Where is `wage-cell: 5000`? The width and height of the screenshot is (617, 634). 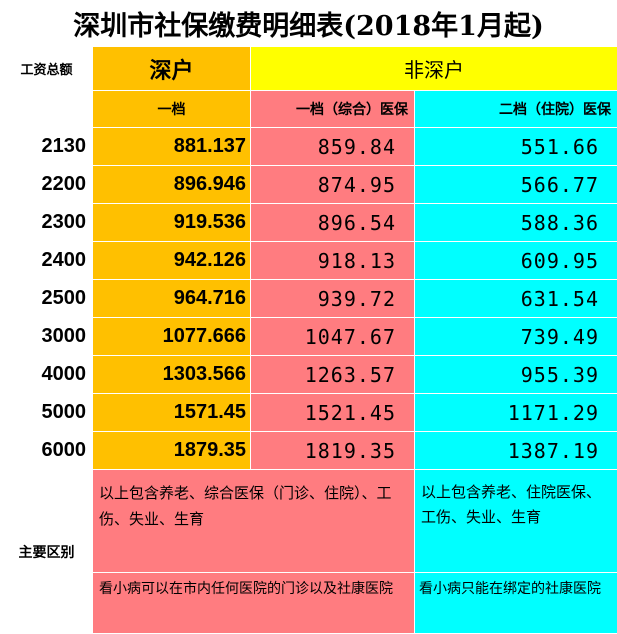 wage-cell: 5000 is located at coordinates (47, 413).